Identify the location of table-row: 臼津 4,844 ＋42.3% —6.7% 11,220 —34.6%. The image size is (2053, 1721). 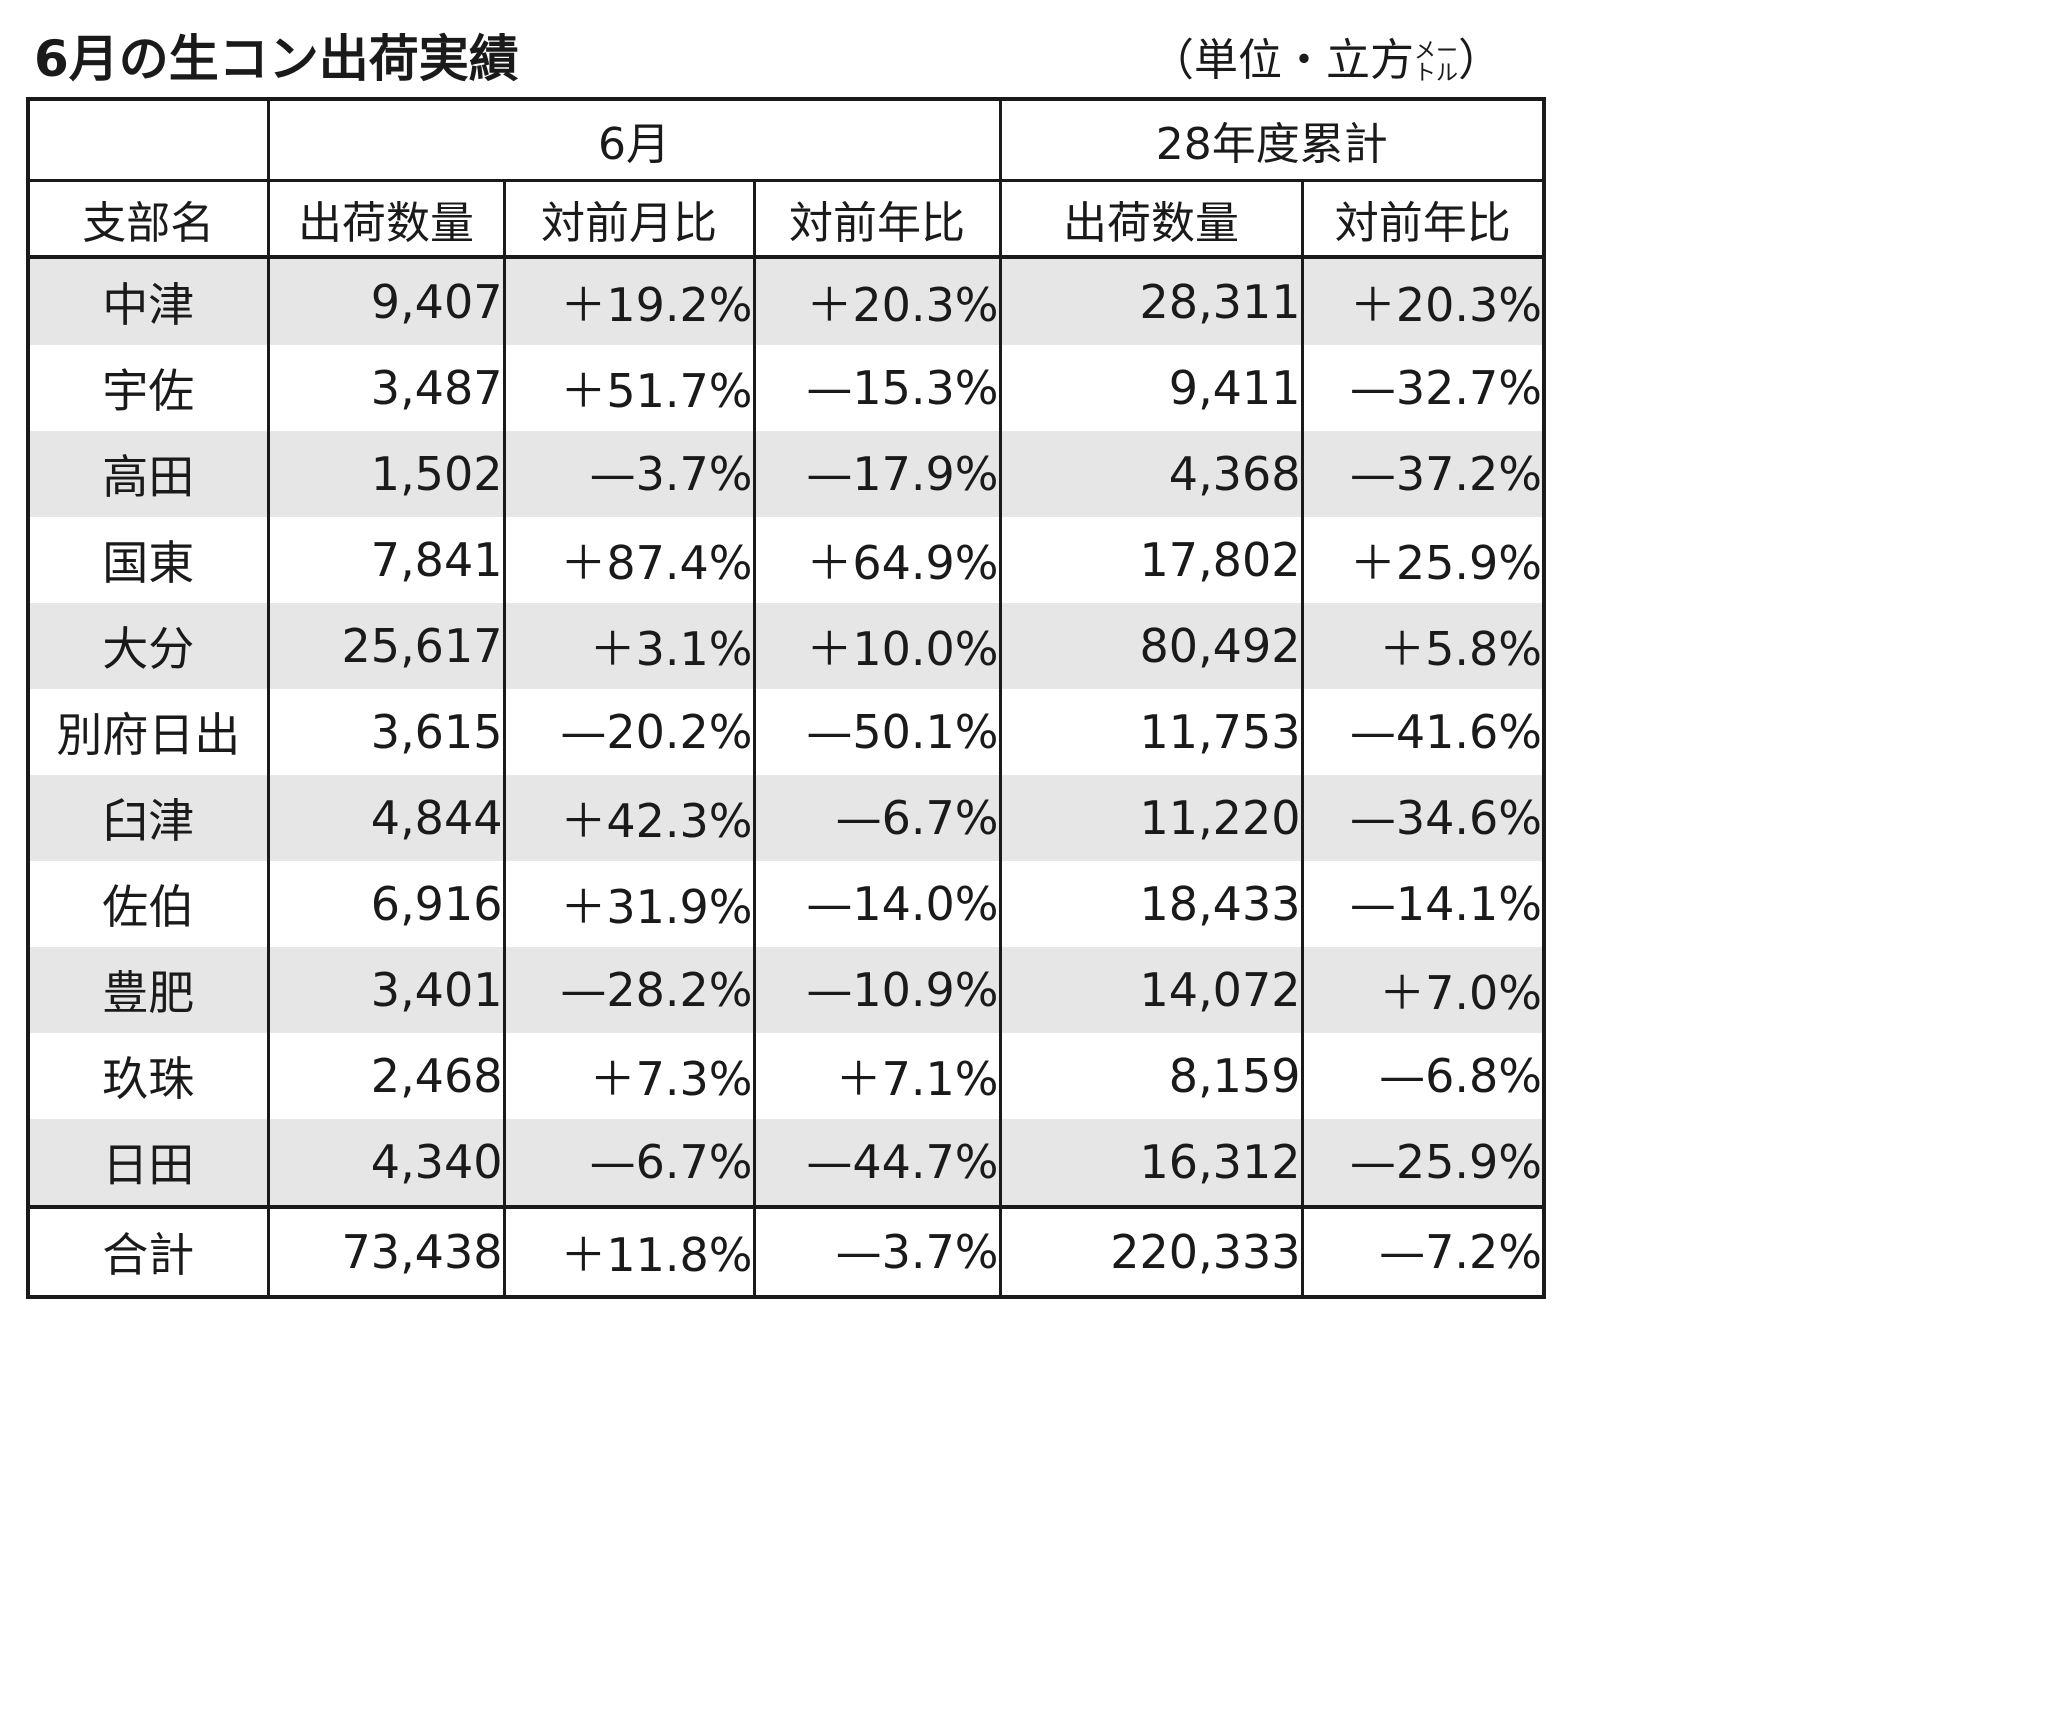
(786, 818).